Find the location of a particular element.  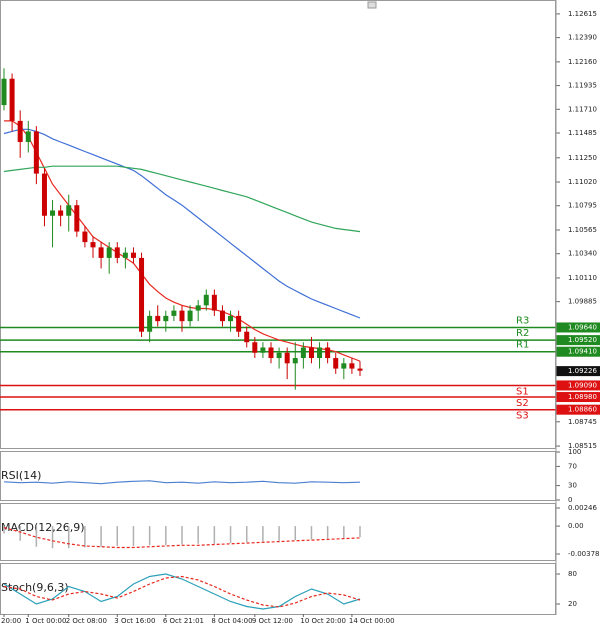

level-name: R2 is located at coordinates (522, 333).